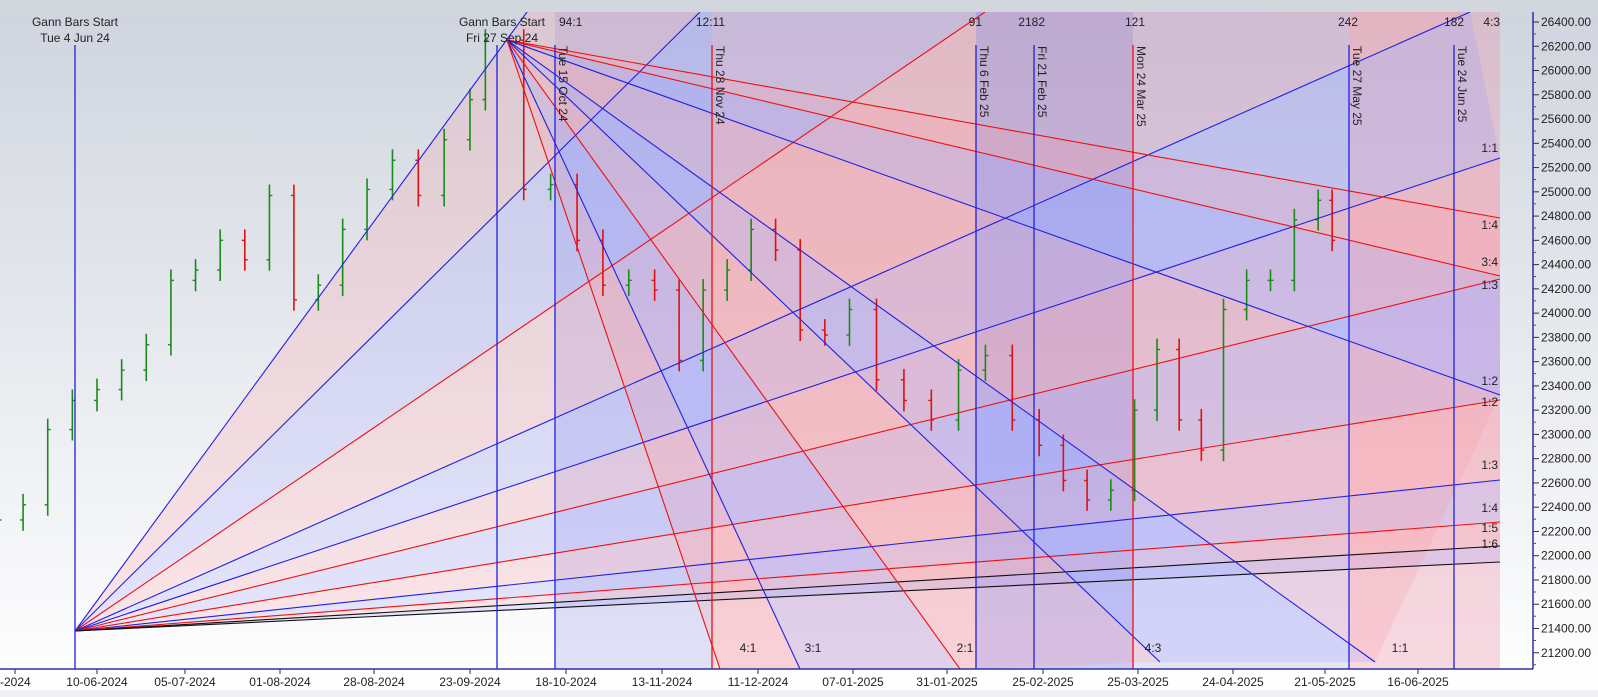 The image size is (1598, 697). Describe the element at coordinates (710, 22) in the screenshot. I see `top-count-label: 12:11` at that location.